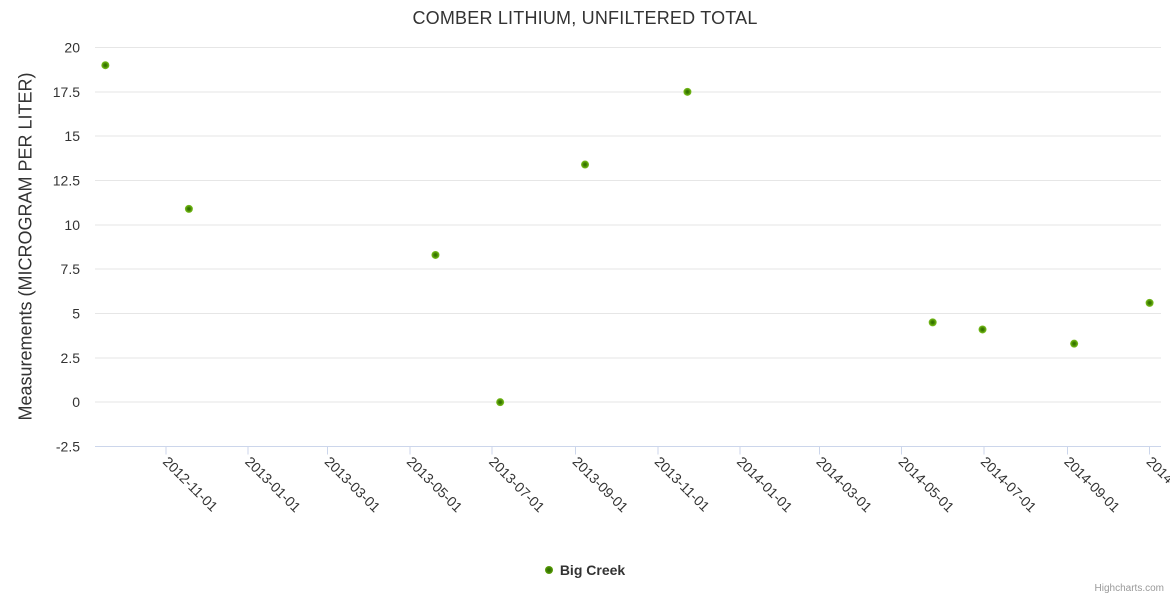  What do you see at coordinates (585, 18) in the screenshot?
I see `chart-title: COMBER LITHIUM, UNFILTERED TOTAL` at bounding box center [585, 18].